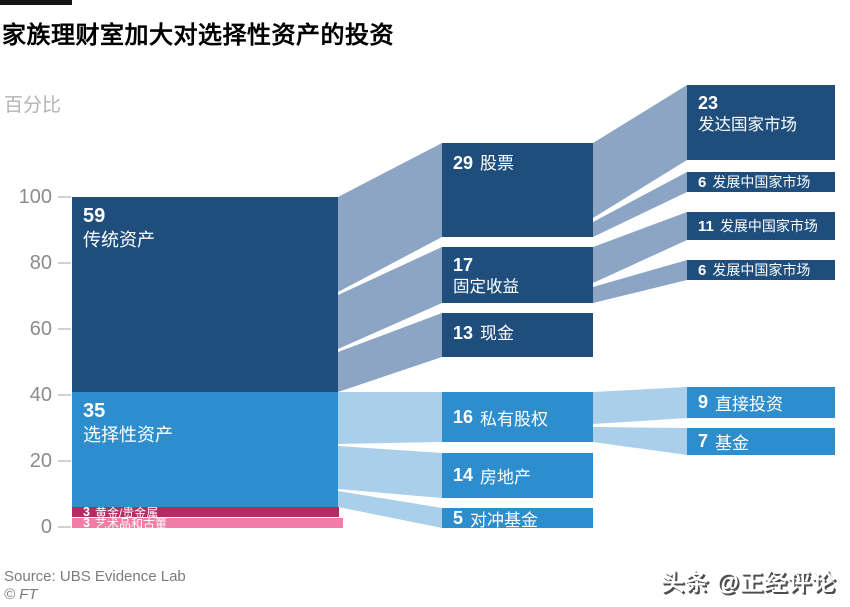  Describe the element at coordinates (463, 333) in the screenshot. I see `node-value: 13` at that location.